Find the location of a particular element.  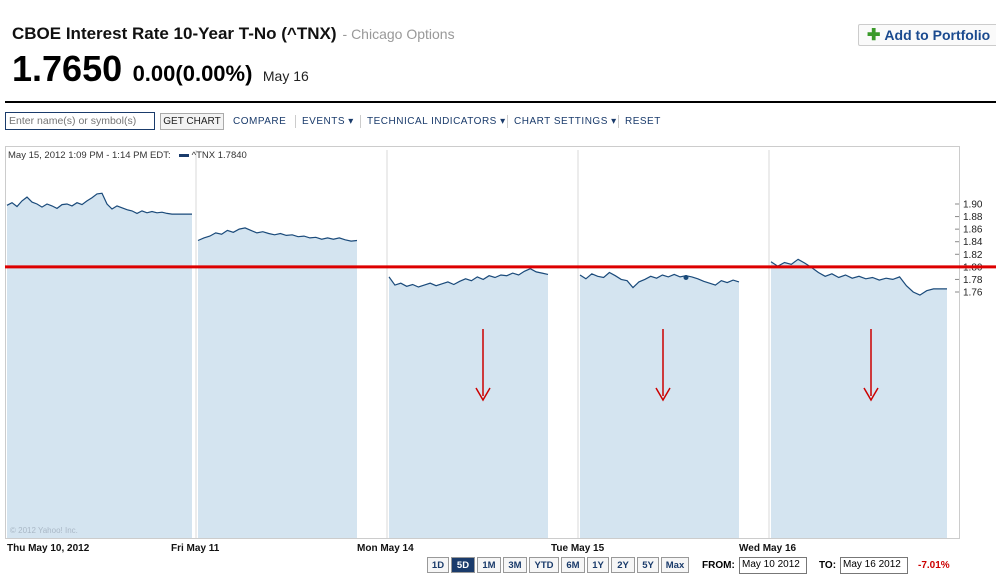

y-tick-label: 1.88 is located at coordinates (973, 217).